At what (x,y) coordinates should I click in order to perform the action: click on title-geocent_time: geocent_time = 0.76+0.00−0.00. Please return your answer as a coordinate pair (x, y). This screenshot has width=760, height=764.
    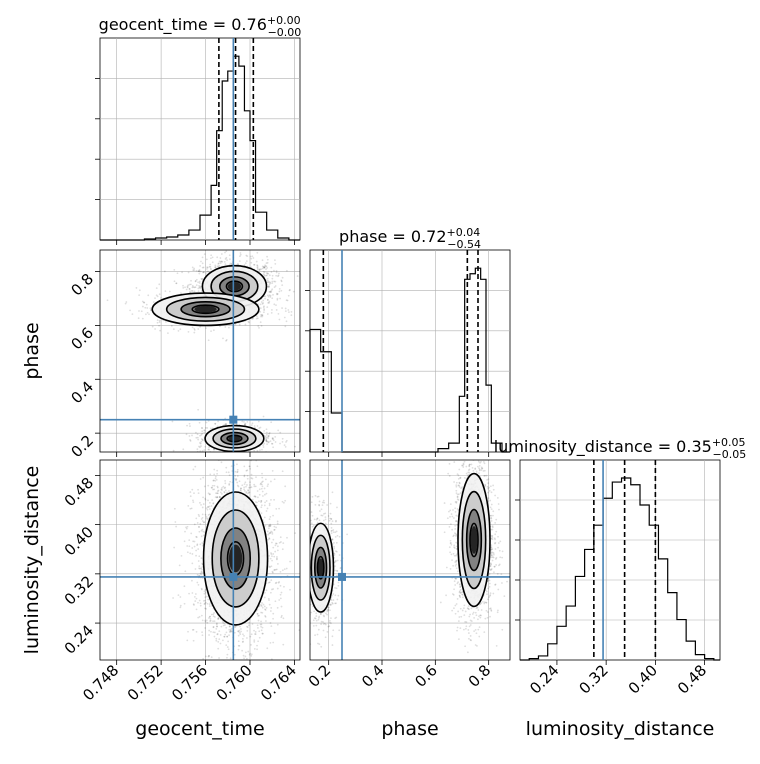
    Looking at the image, I should click on (200, 26).